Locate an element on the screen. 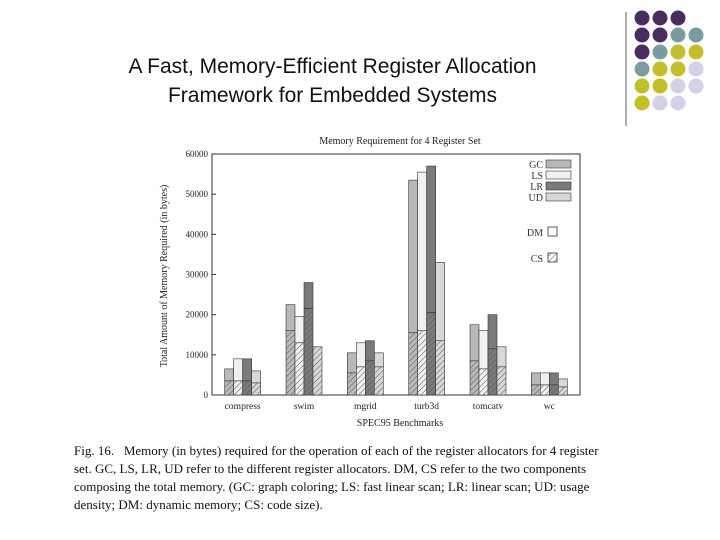 The height and width of the screenshot is (540, 720). y-tick-label: 20000 is located at coordinates (197, 315).